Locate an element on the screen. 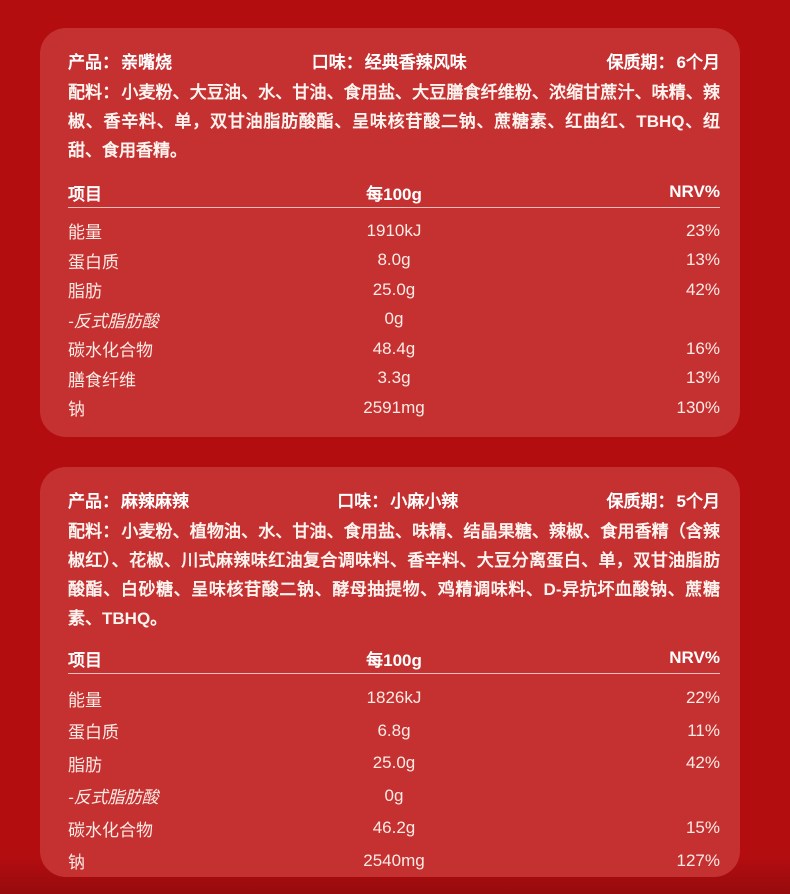 The height and width of the screenshot is (894, 790). nutrient-amount: 6.8g is located at coordinates (394, 730).